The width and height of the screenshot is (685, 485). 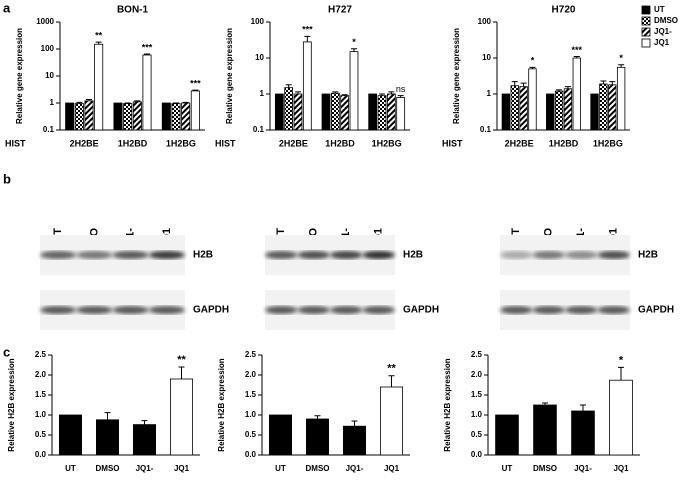 What do you see at coordinates (229, 76) in the screenshot?
I see `y-axis-label: Relative gene expression` at bounding box center [229, 76].